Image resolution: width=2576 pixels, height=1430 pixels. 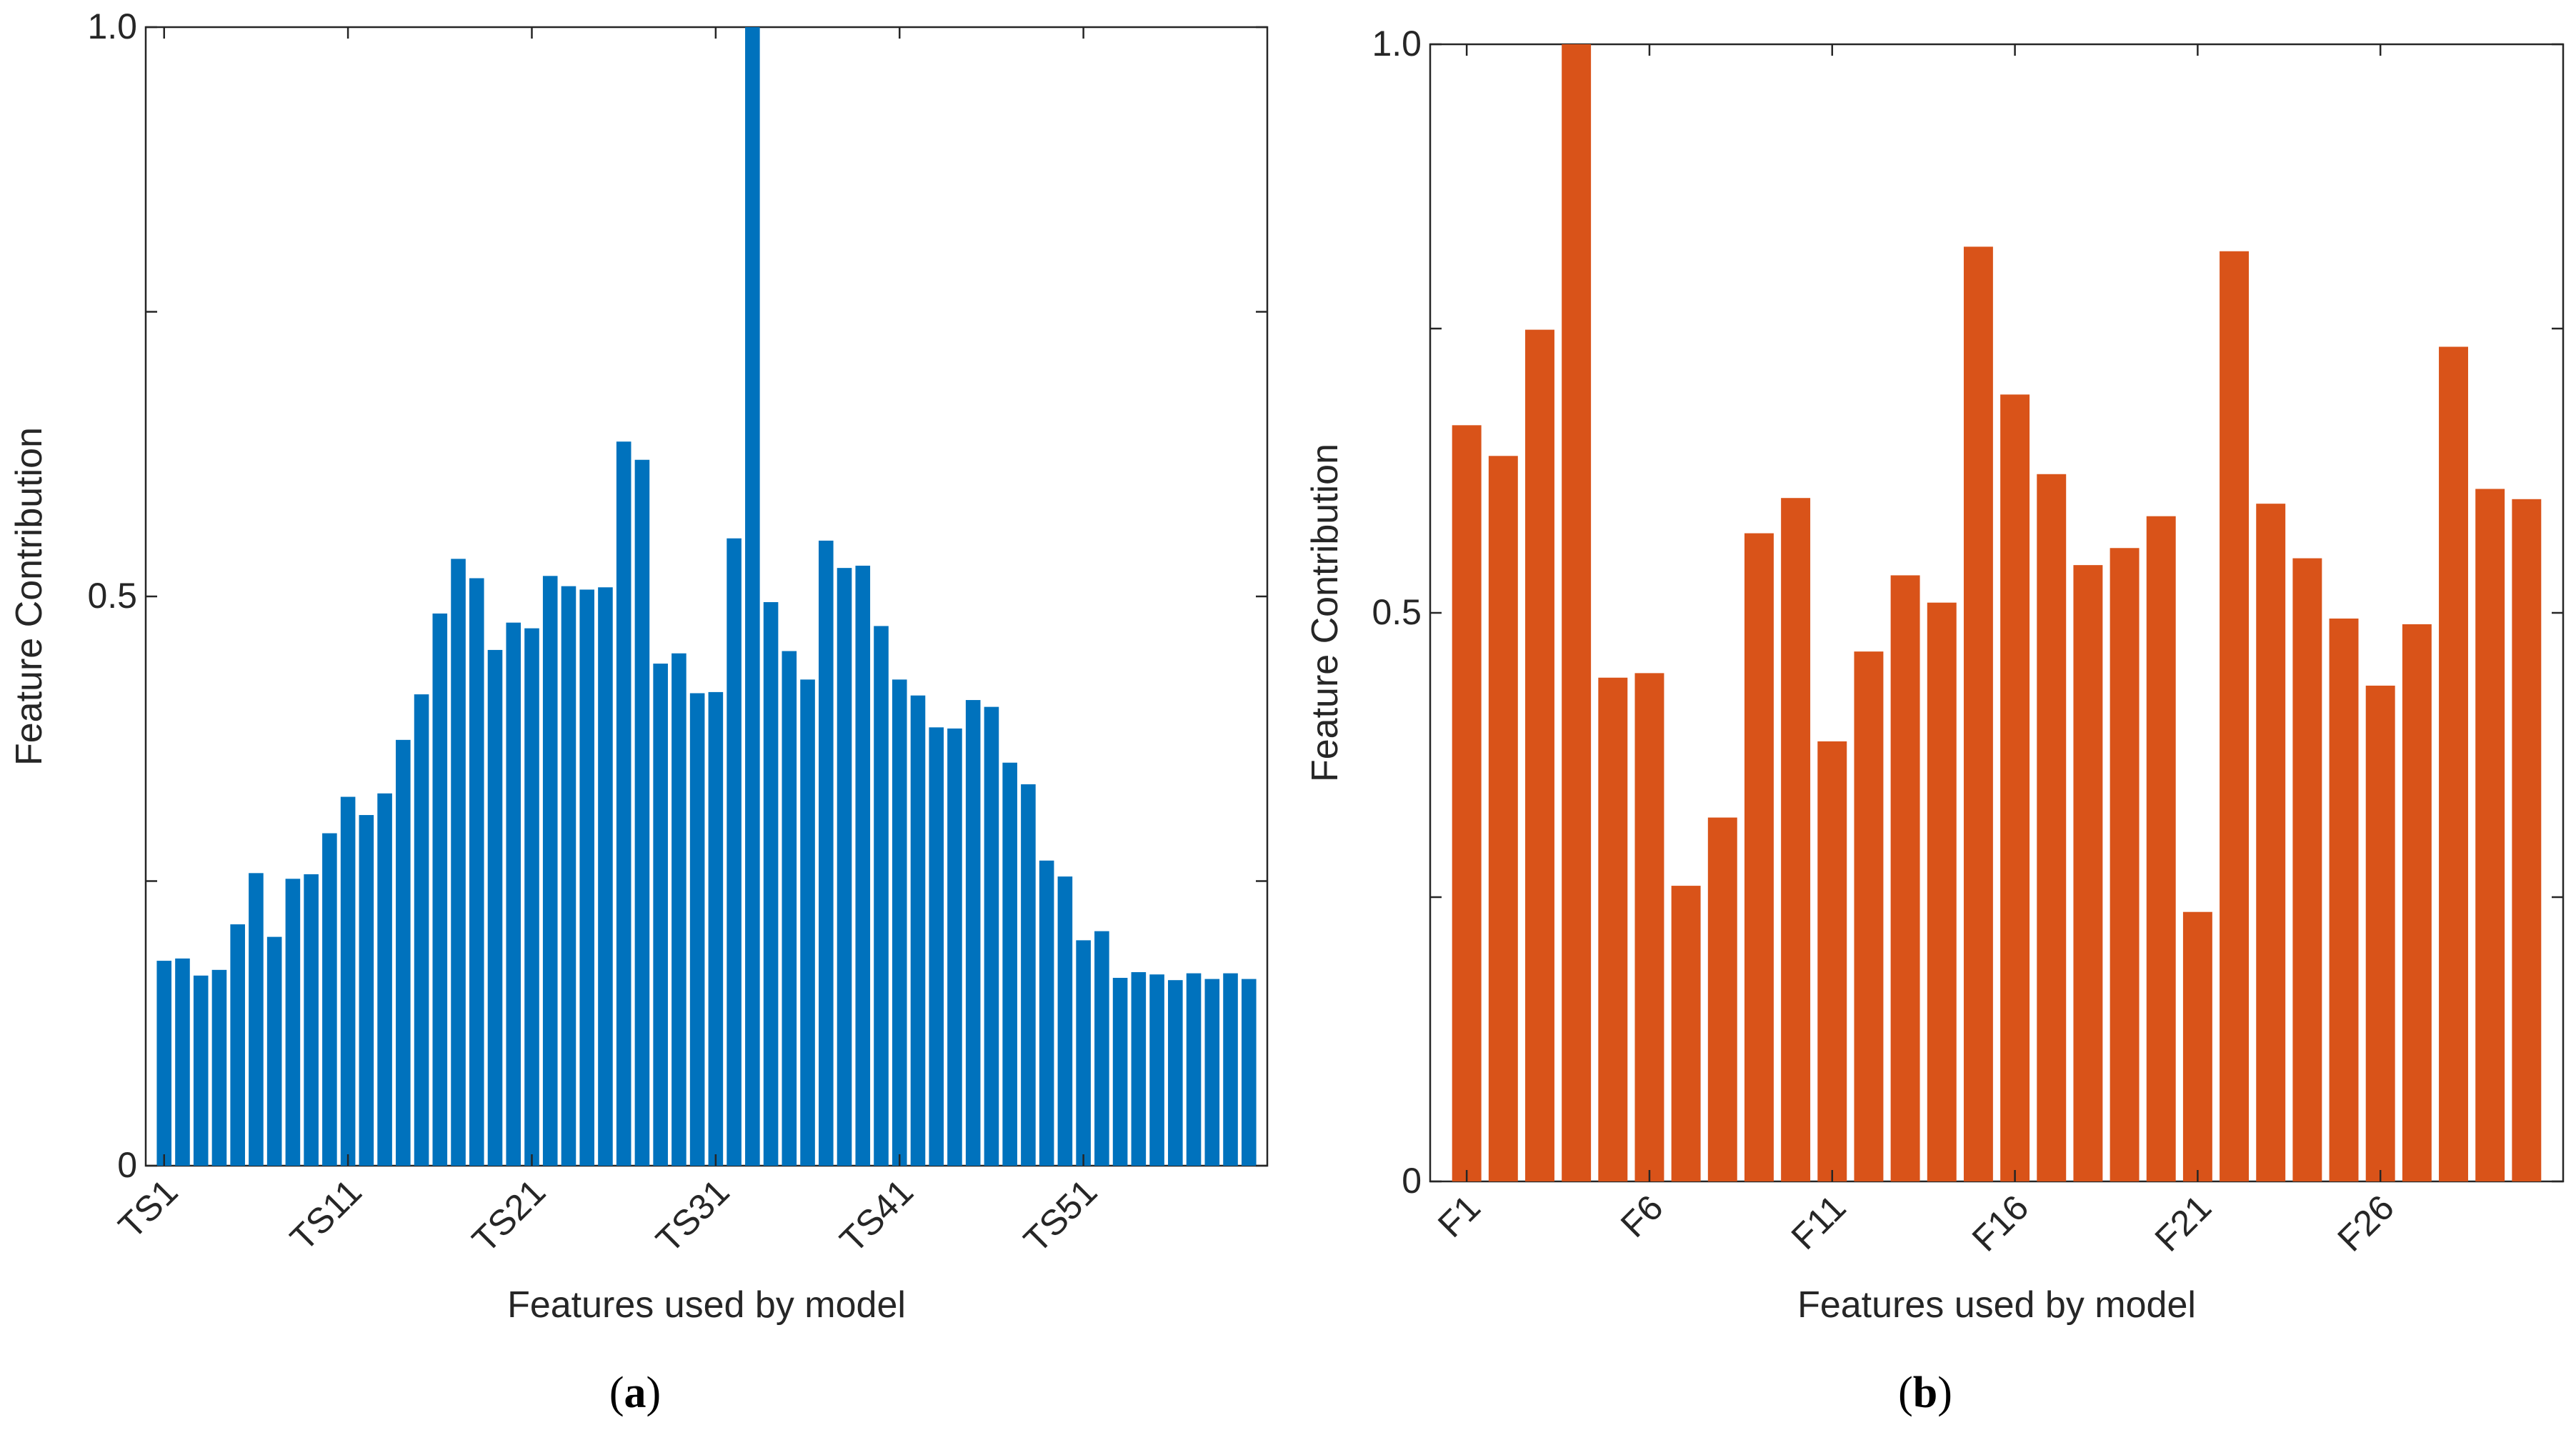 What do you see at coordinates (992, 936) in the screenshot?
I see `bar-TS46` at bounding box center [992, 936].